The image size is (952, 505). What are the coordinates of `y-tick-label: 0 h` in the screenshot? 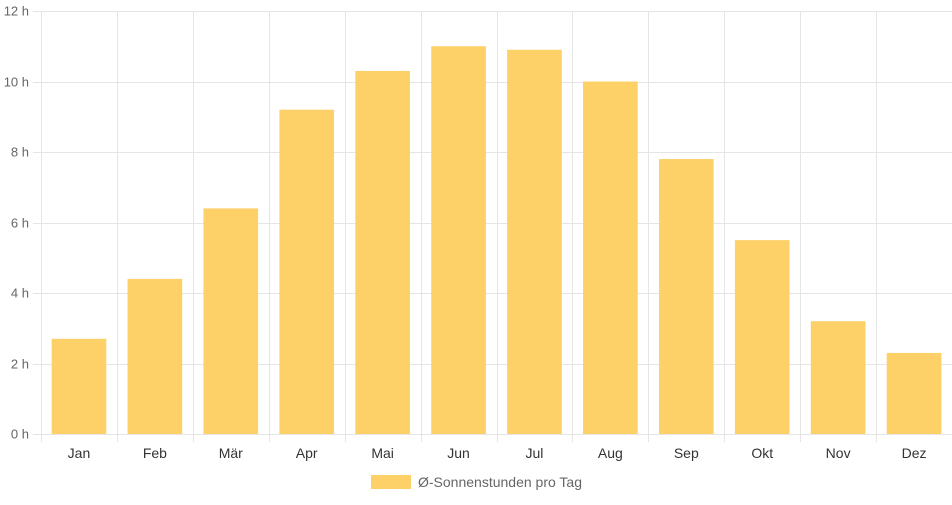 It's located at (20, 434).